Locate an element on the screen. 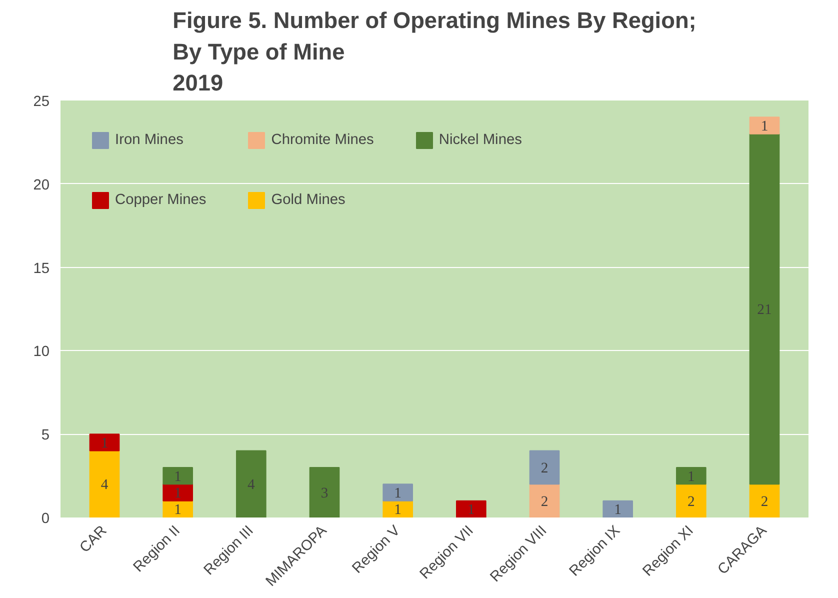 The image size is (838, 598). y-tick-label: 10 is located at coordinates (41, 352).